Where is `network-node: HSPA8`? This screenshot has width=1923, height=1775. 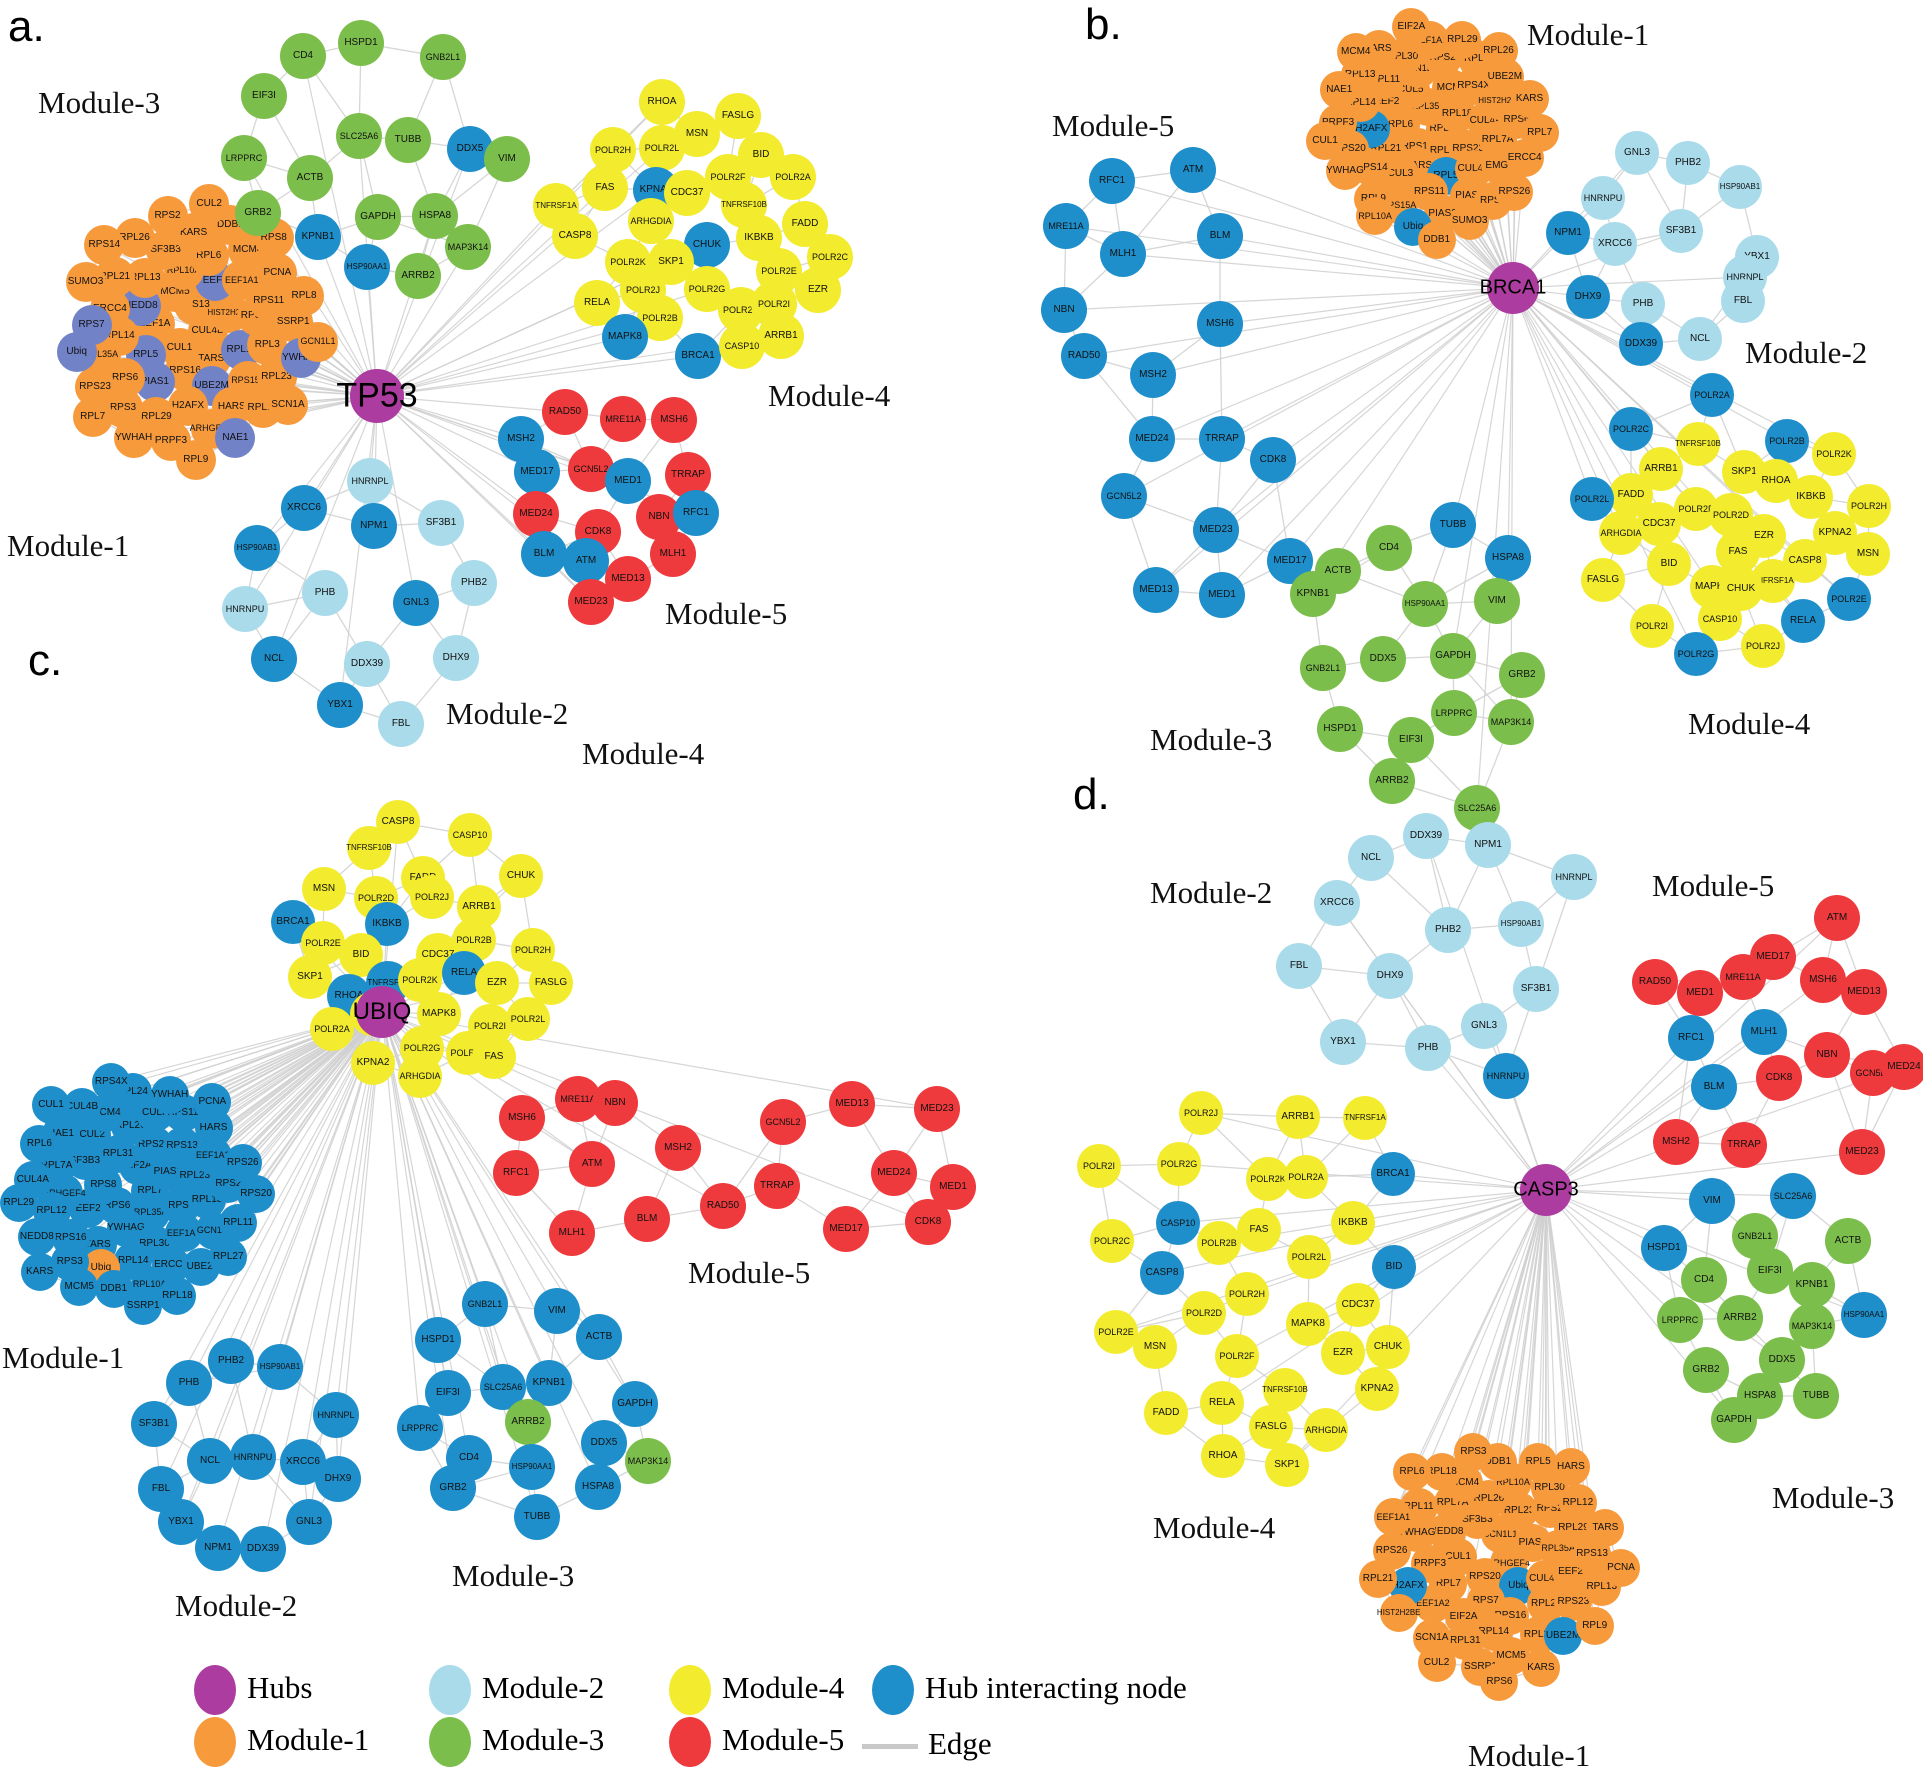
network-node: HSPA8 is located at coordinates (1508, 558).